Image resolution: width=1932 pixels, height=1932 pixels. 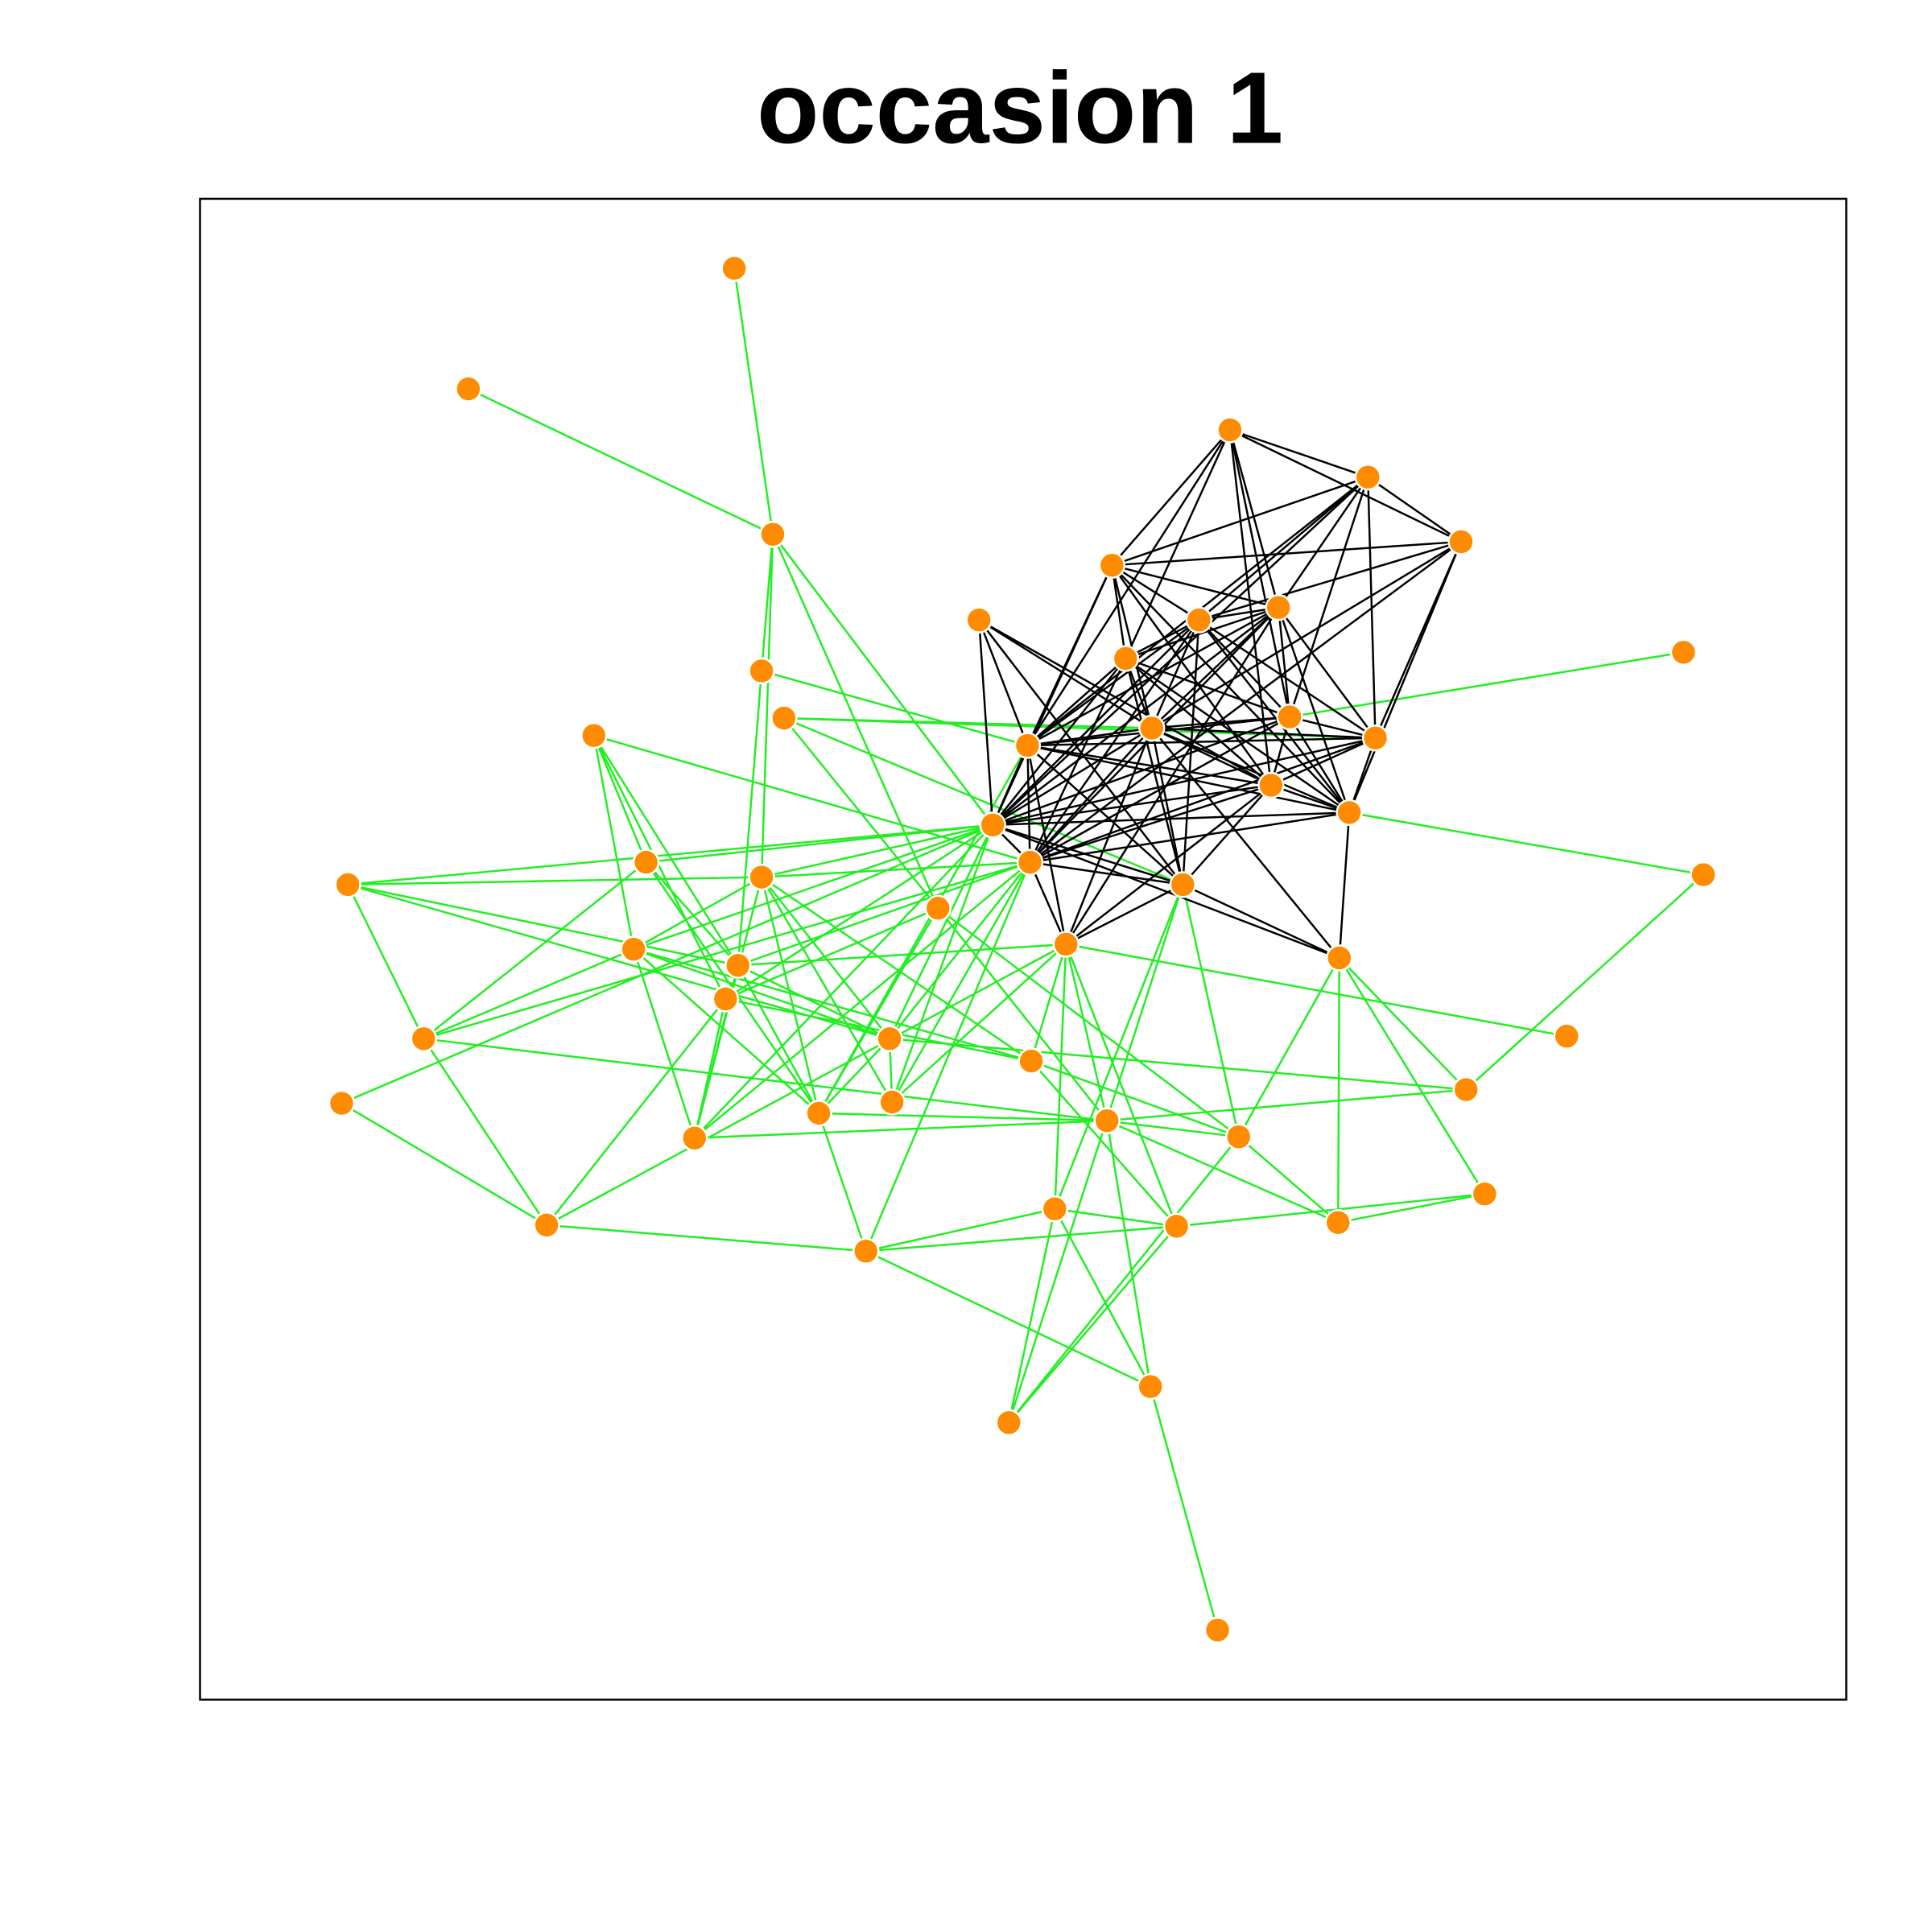 What do you see at coordinates (1020, 107) in the screenshot?
I see `title: occasion 1` at bounding box center [1020, 107].